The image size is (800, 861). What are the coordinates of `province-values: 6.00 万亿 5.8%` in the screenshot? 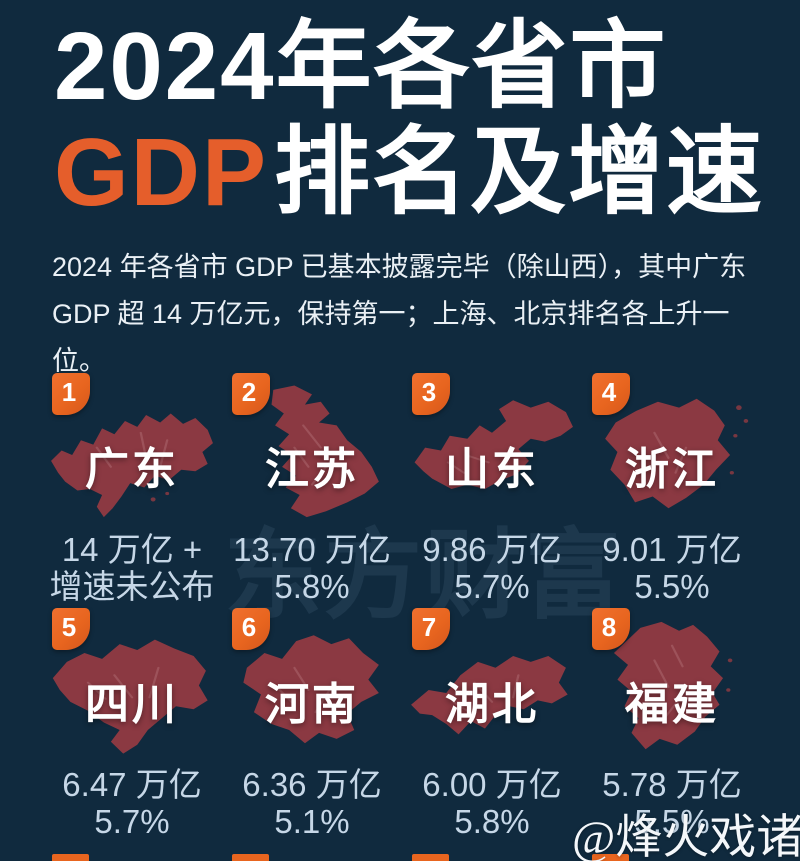 It's located at (492, 803).